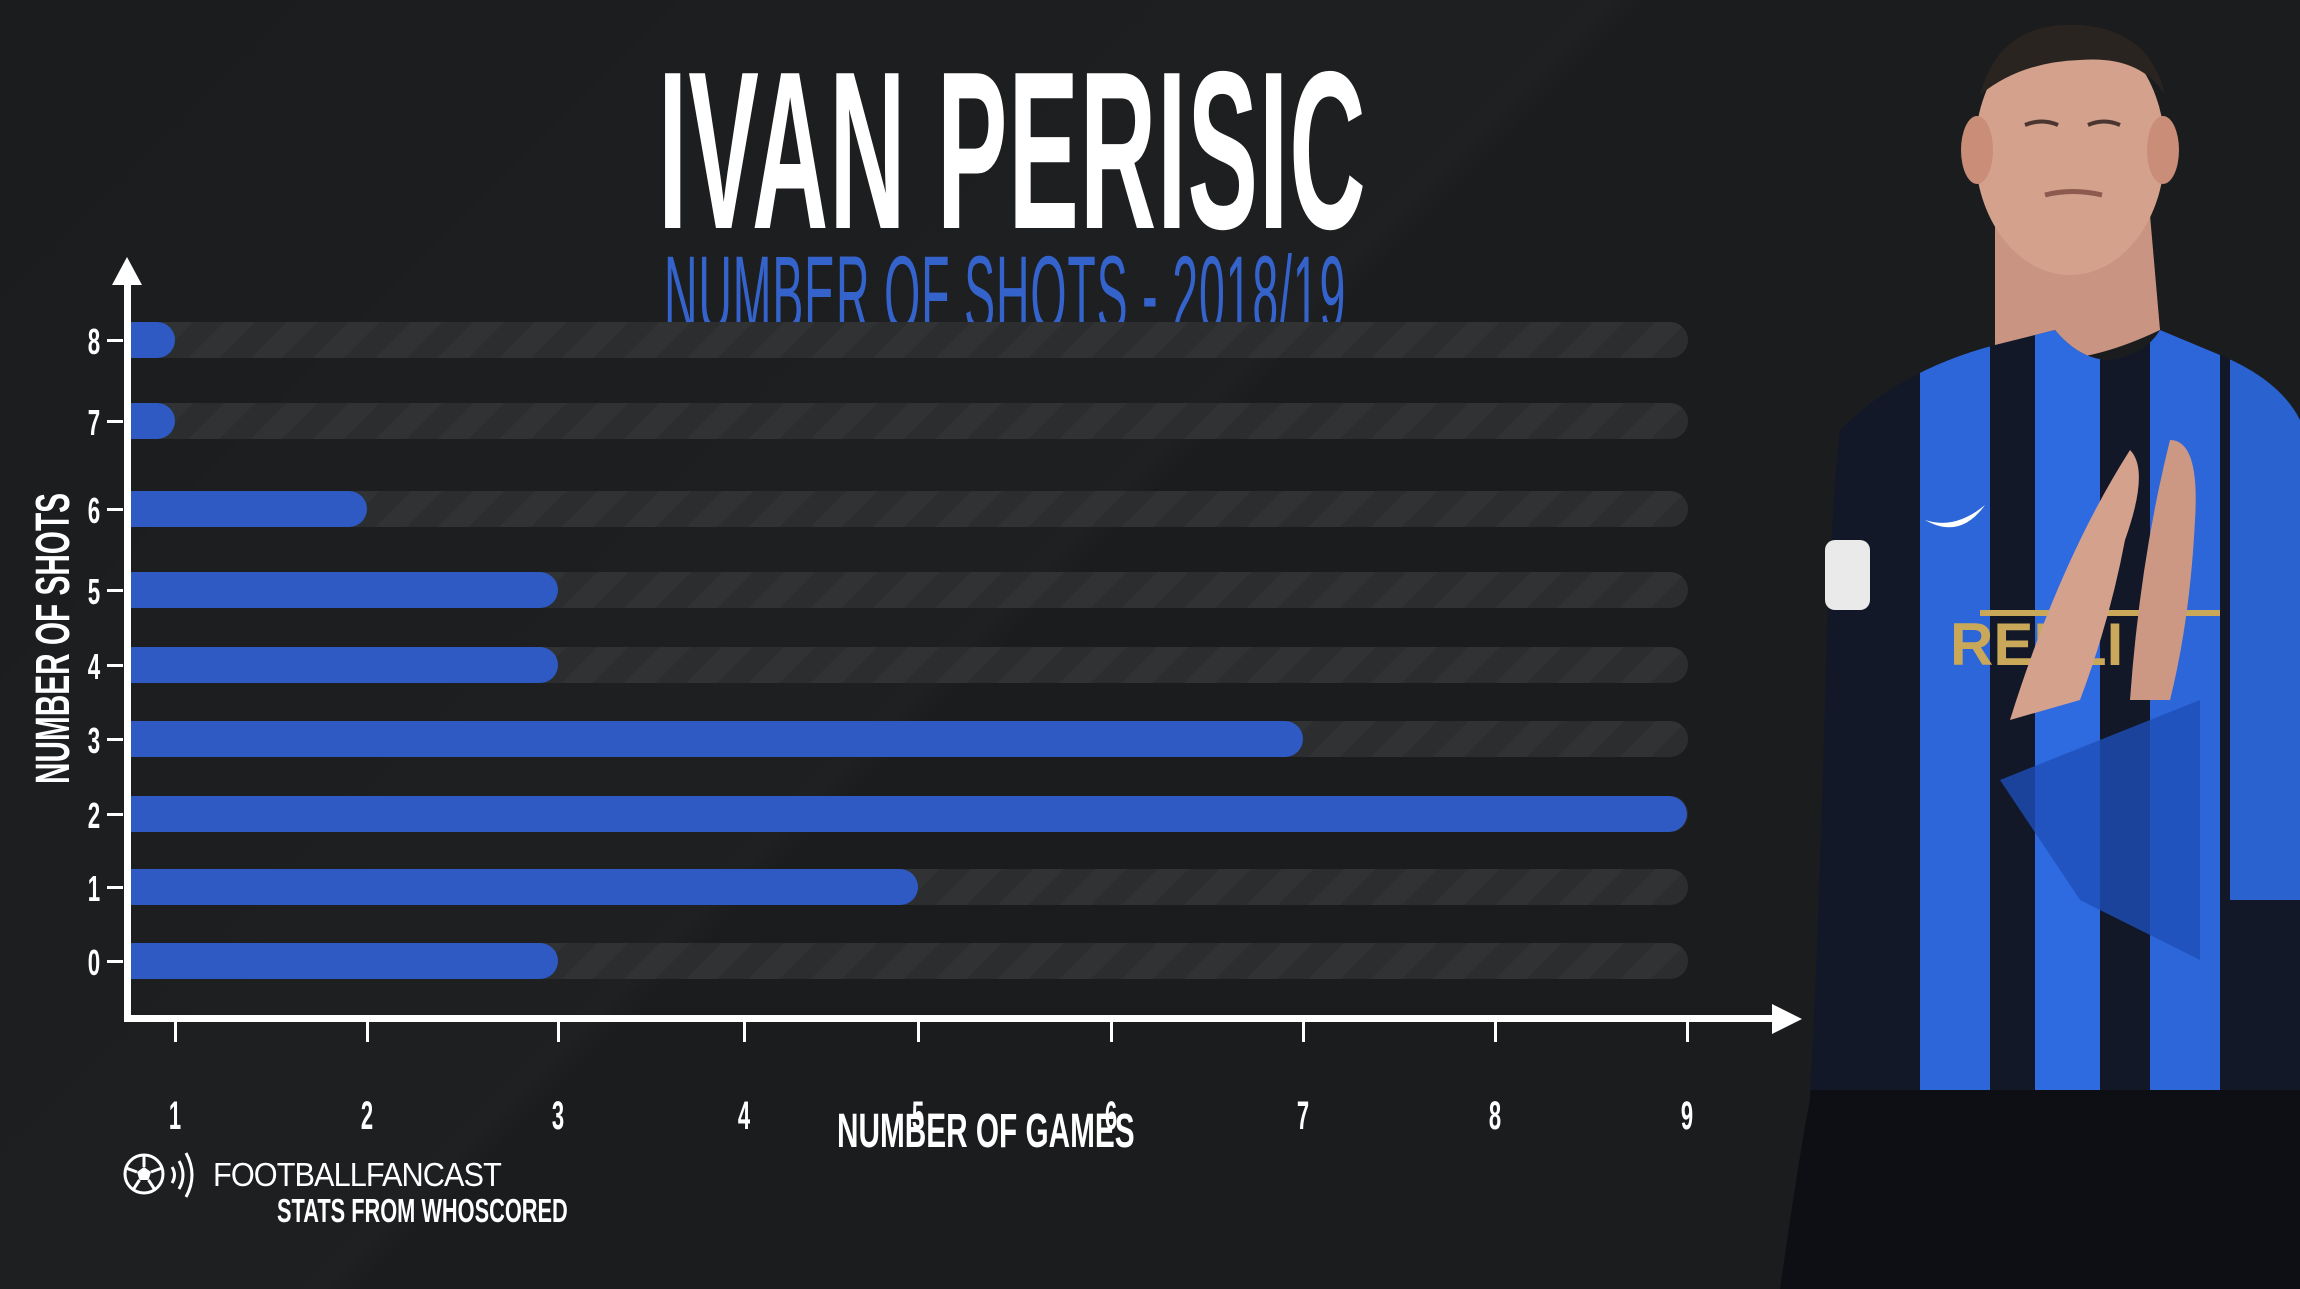  I want to click on football-icon, so click(144, 1174).